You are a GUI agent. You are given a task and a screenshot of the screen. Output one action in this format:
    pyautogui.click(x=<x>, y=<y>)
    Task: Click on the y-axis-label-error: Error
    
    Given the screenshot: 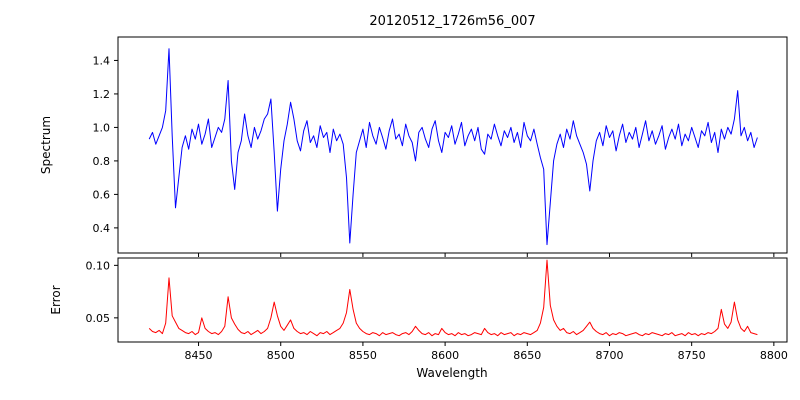 What is the action you would take?
    pyautogui.click(x=56, y=300)
    